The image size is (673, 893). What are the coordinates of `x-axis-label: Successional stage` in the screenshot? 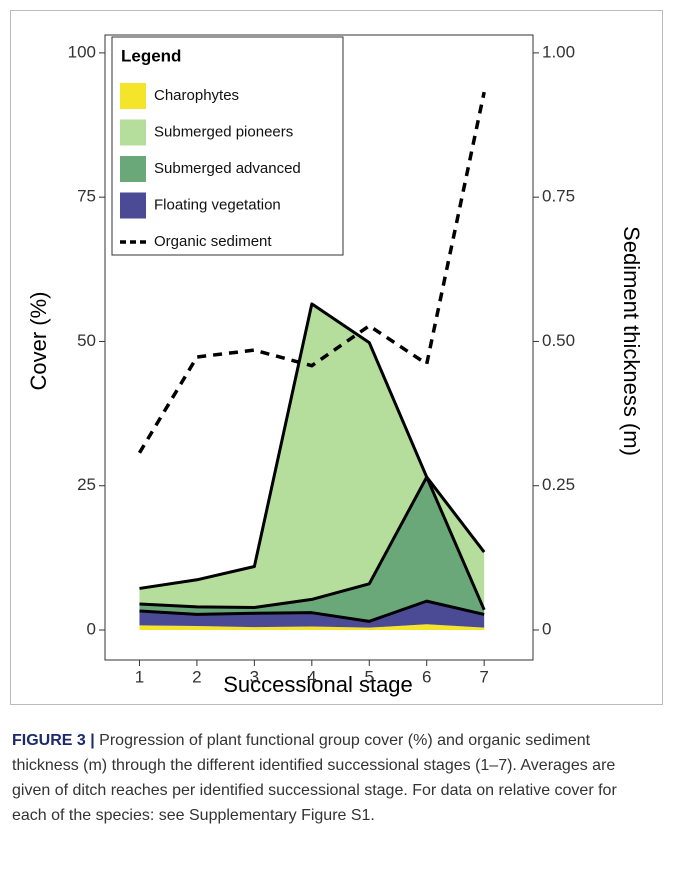 It's located at (318, 684).